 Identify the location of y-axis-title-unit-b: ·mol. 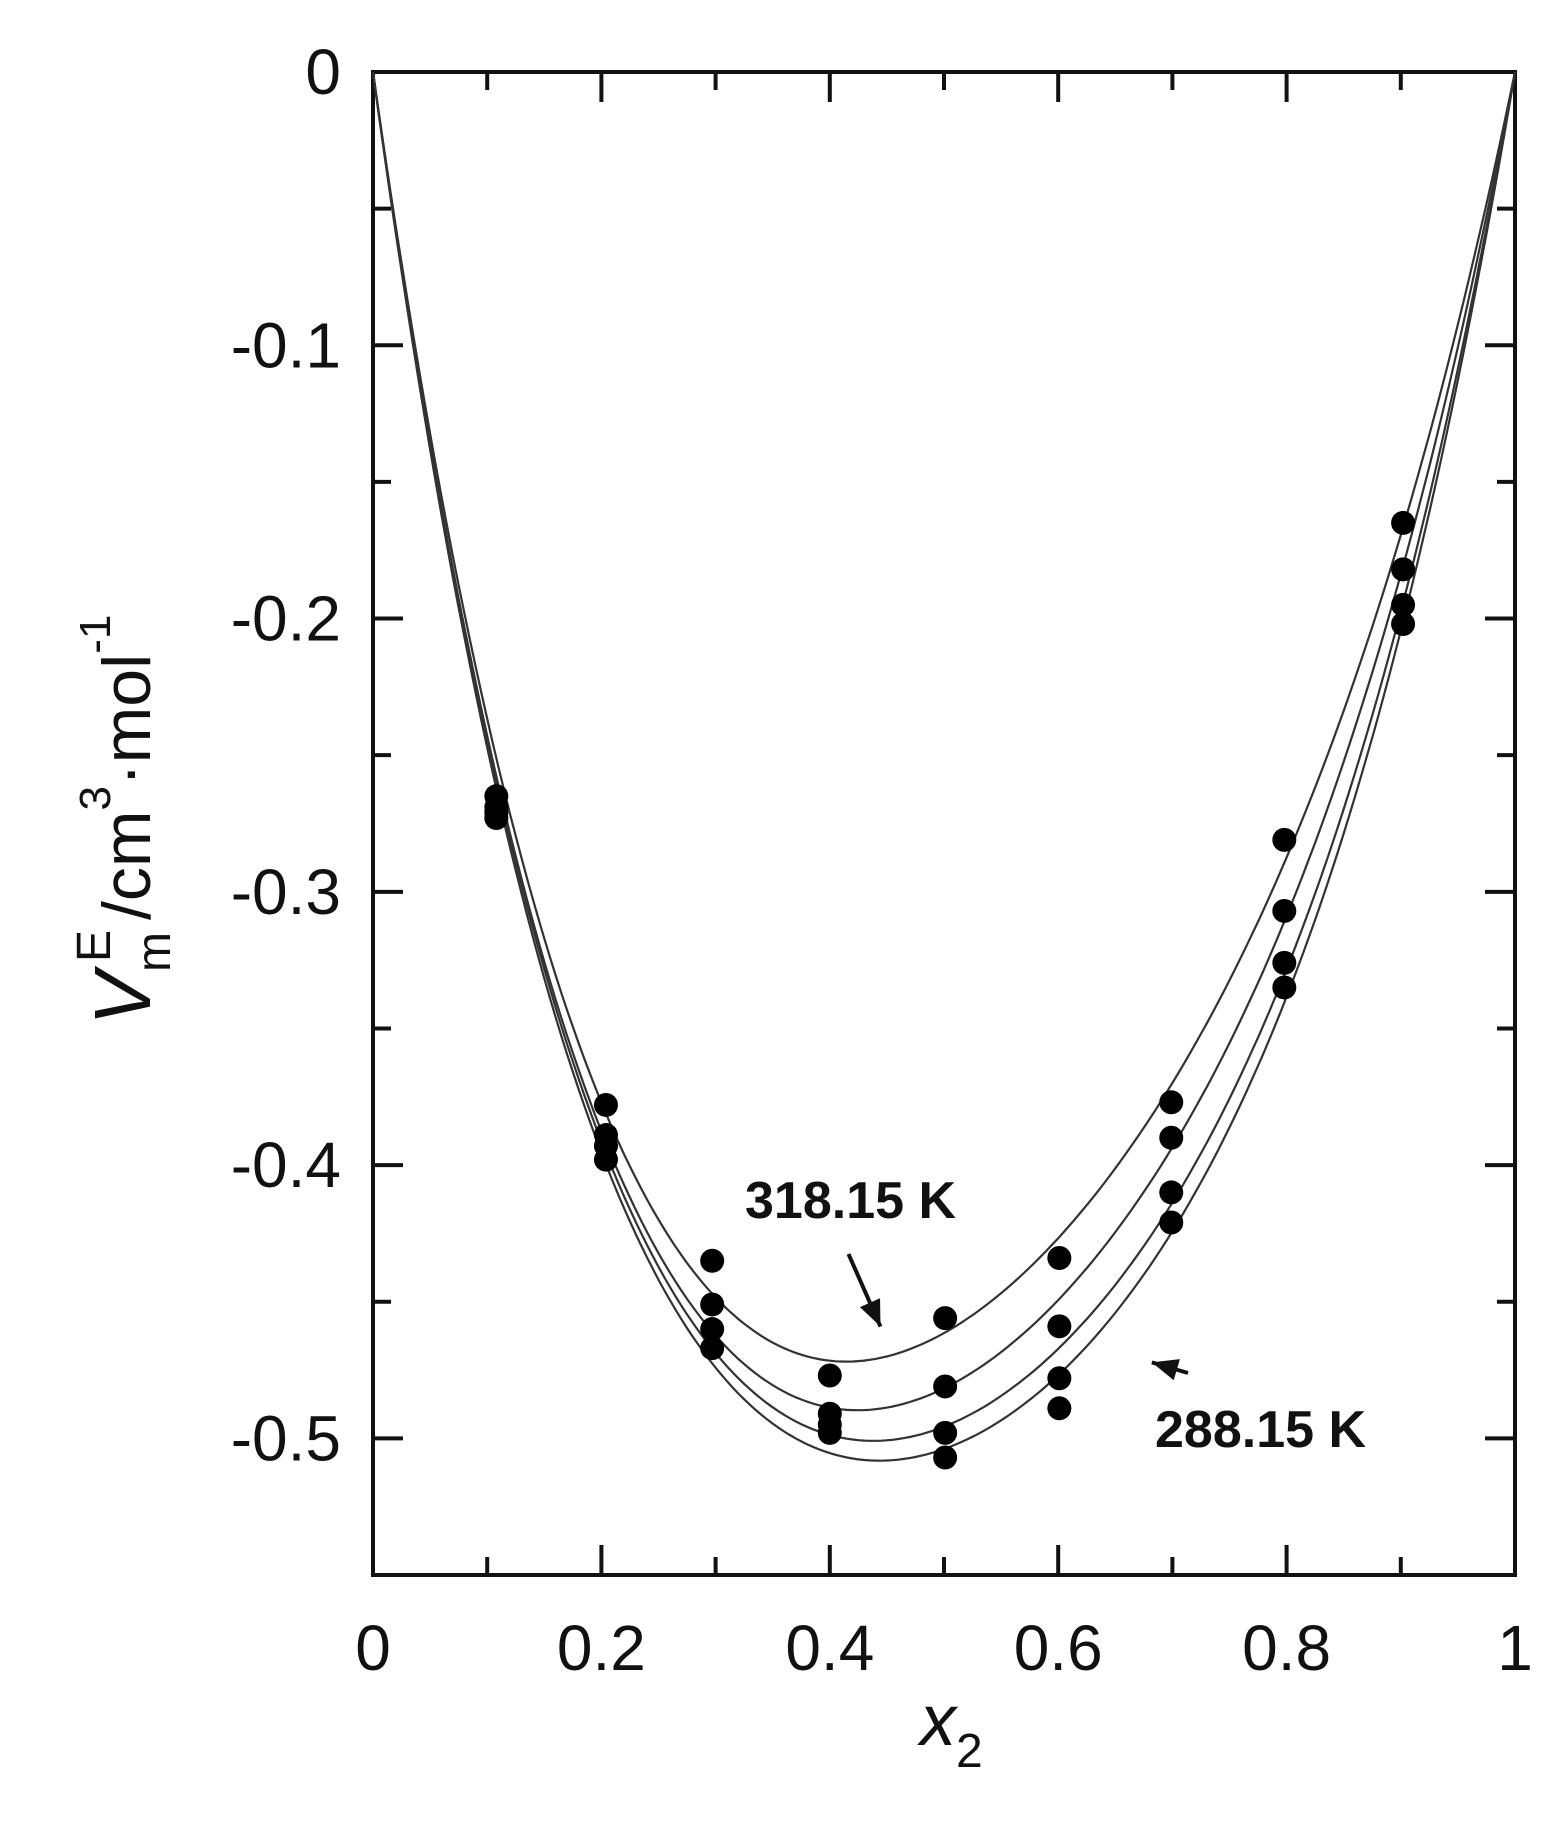
(127, 720).